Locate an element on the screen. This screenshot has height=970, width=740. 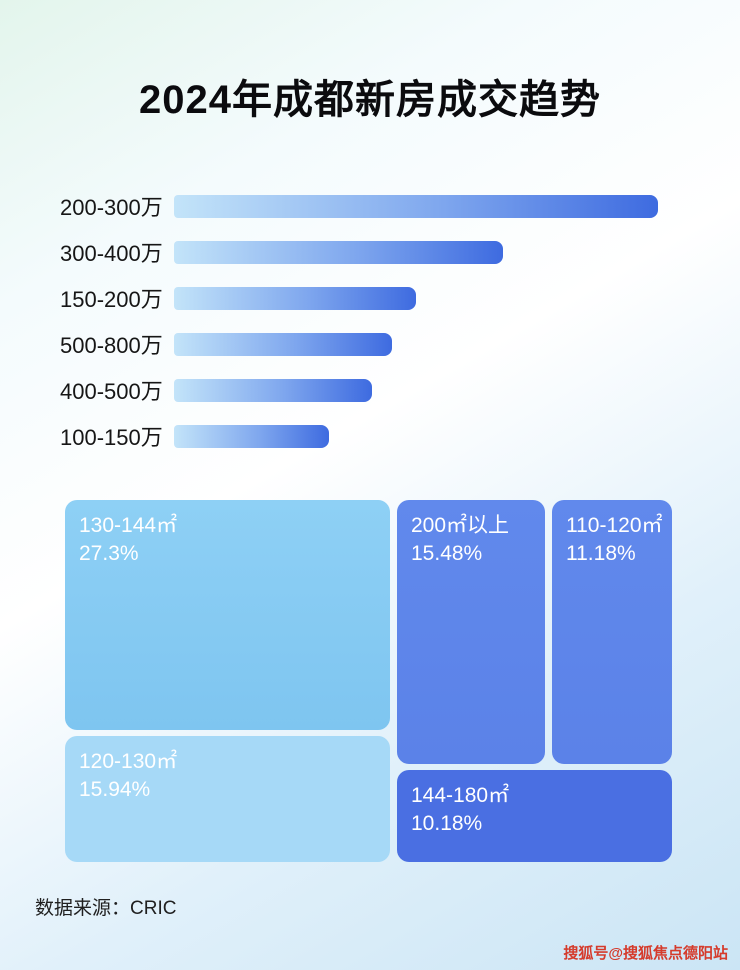
treemap-block-144-180: 144-180㎡ 10.18% is located at coordinates (534, 816).